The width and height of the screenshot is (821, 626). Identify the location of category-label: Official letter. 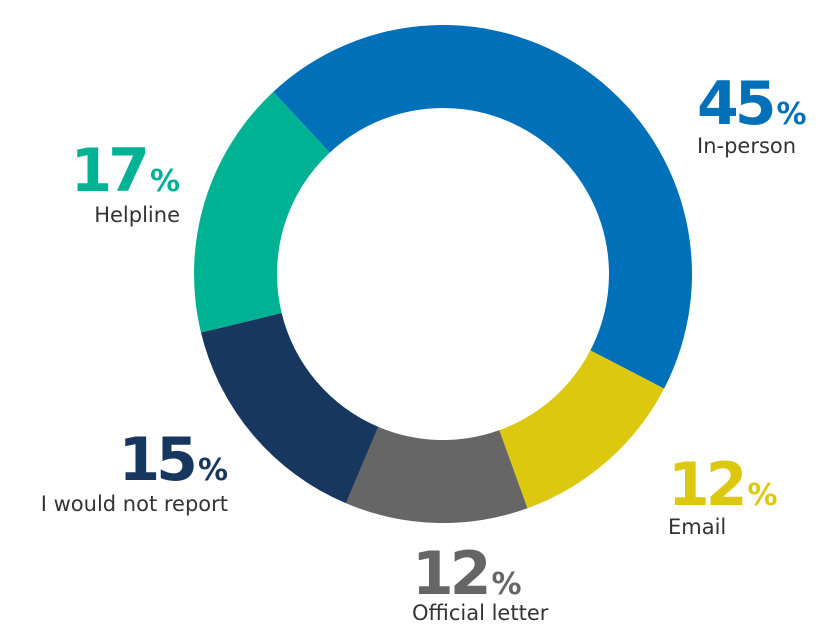
(480, 613).